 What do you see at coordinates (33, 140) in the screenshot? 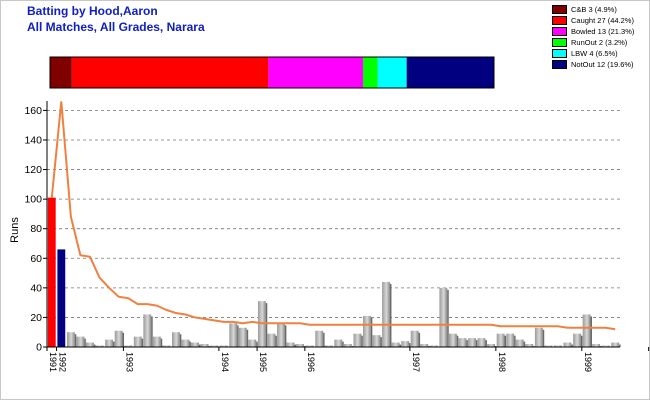
I see `y-tick-label: 140` at bounding box center [33, 140].